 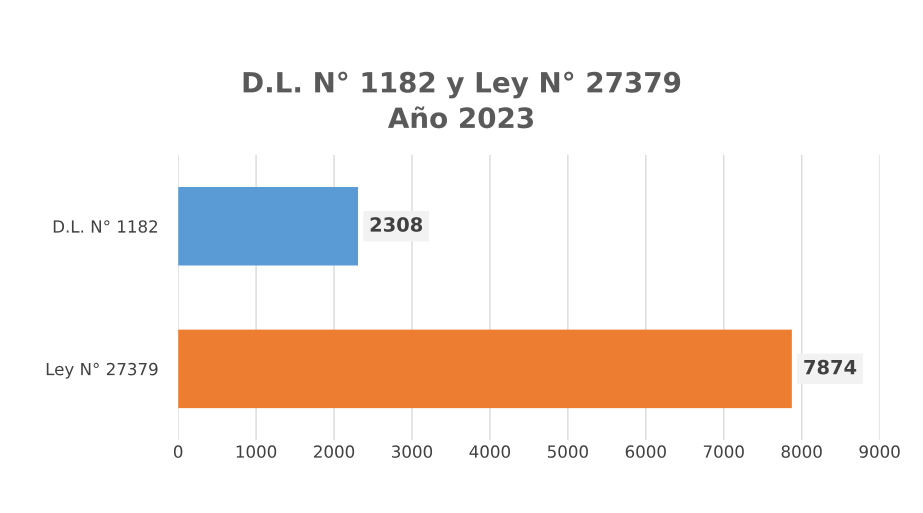 What do you see at coordinates (830, 367) in the screenshot?
I see `data-label: 7874` at bounding box center [830, 367].